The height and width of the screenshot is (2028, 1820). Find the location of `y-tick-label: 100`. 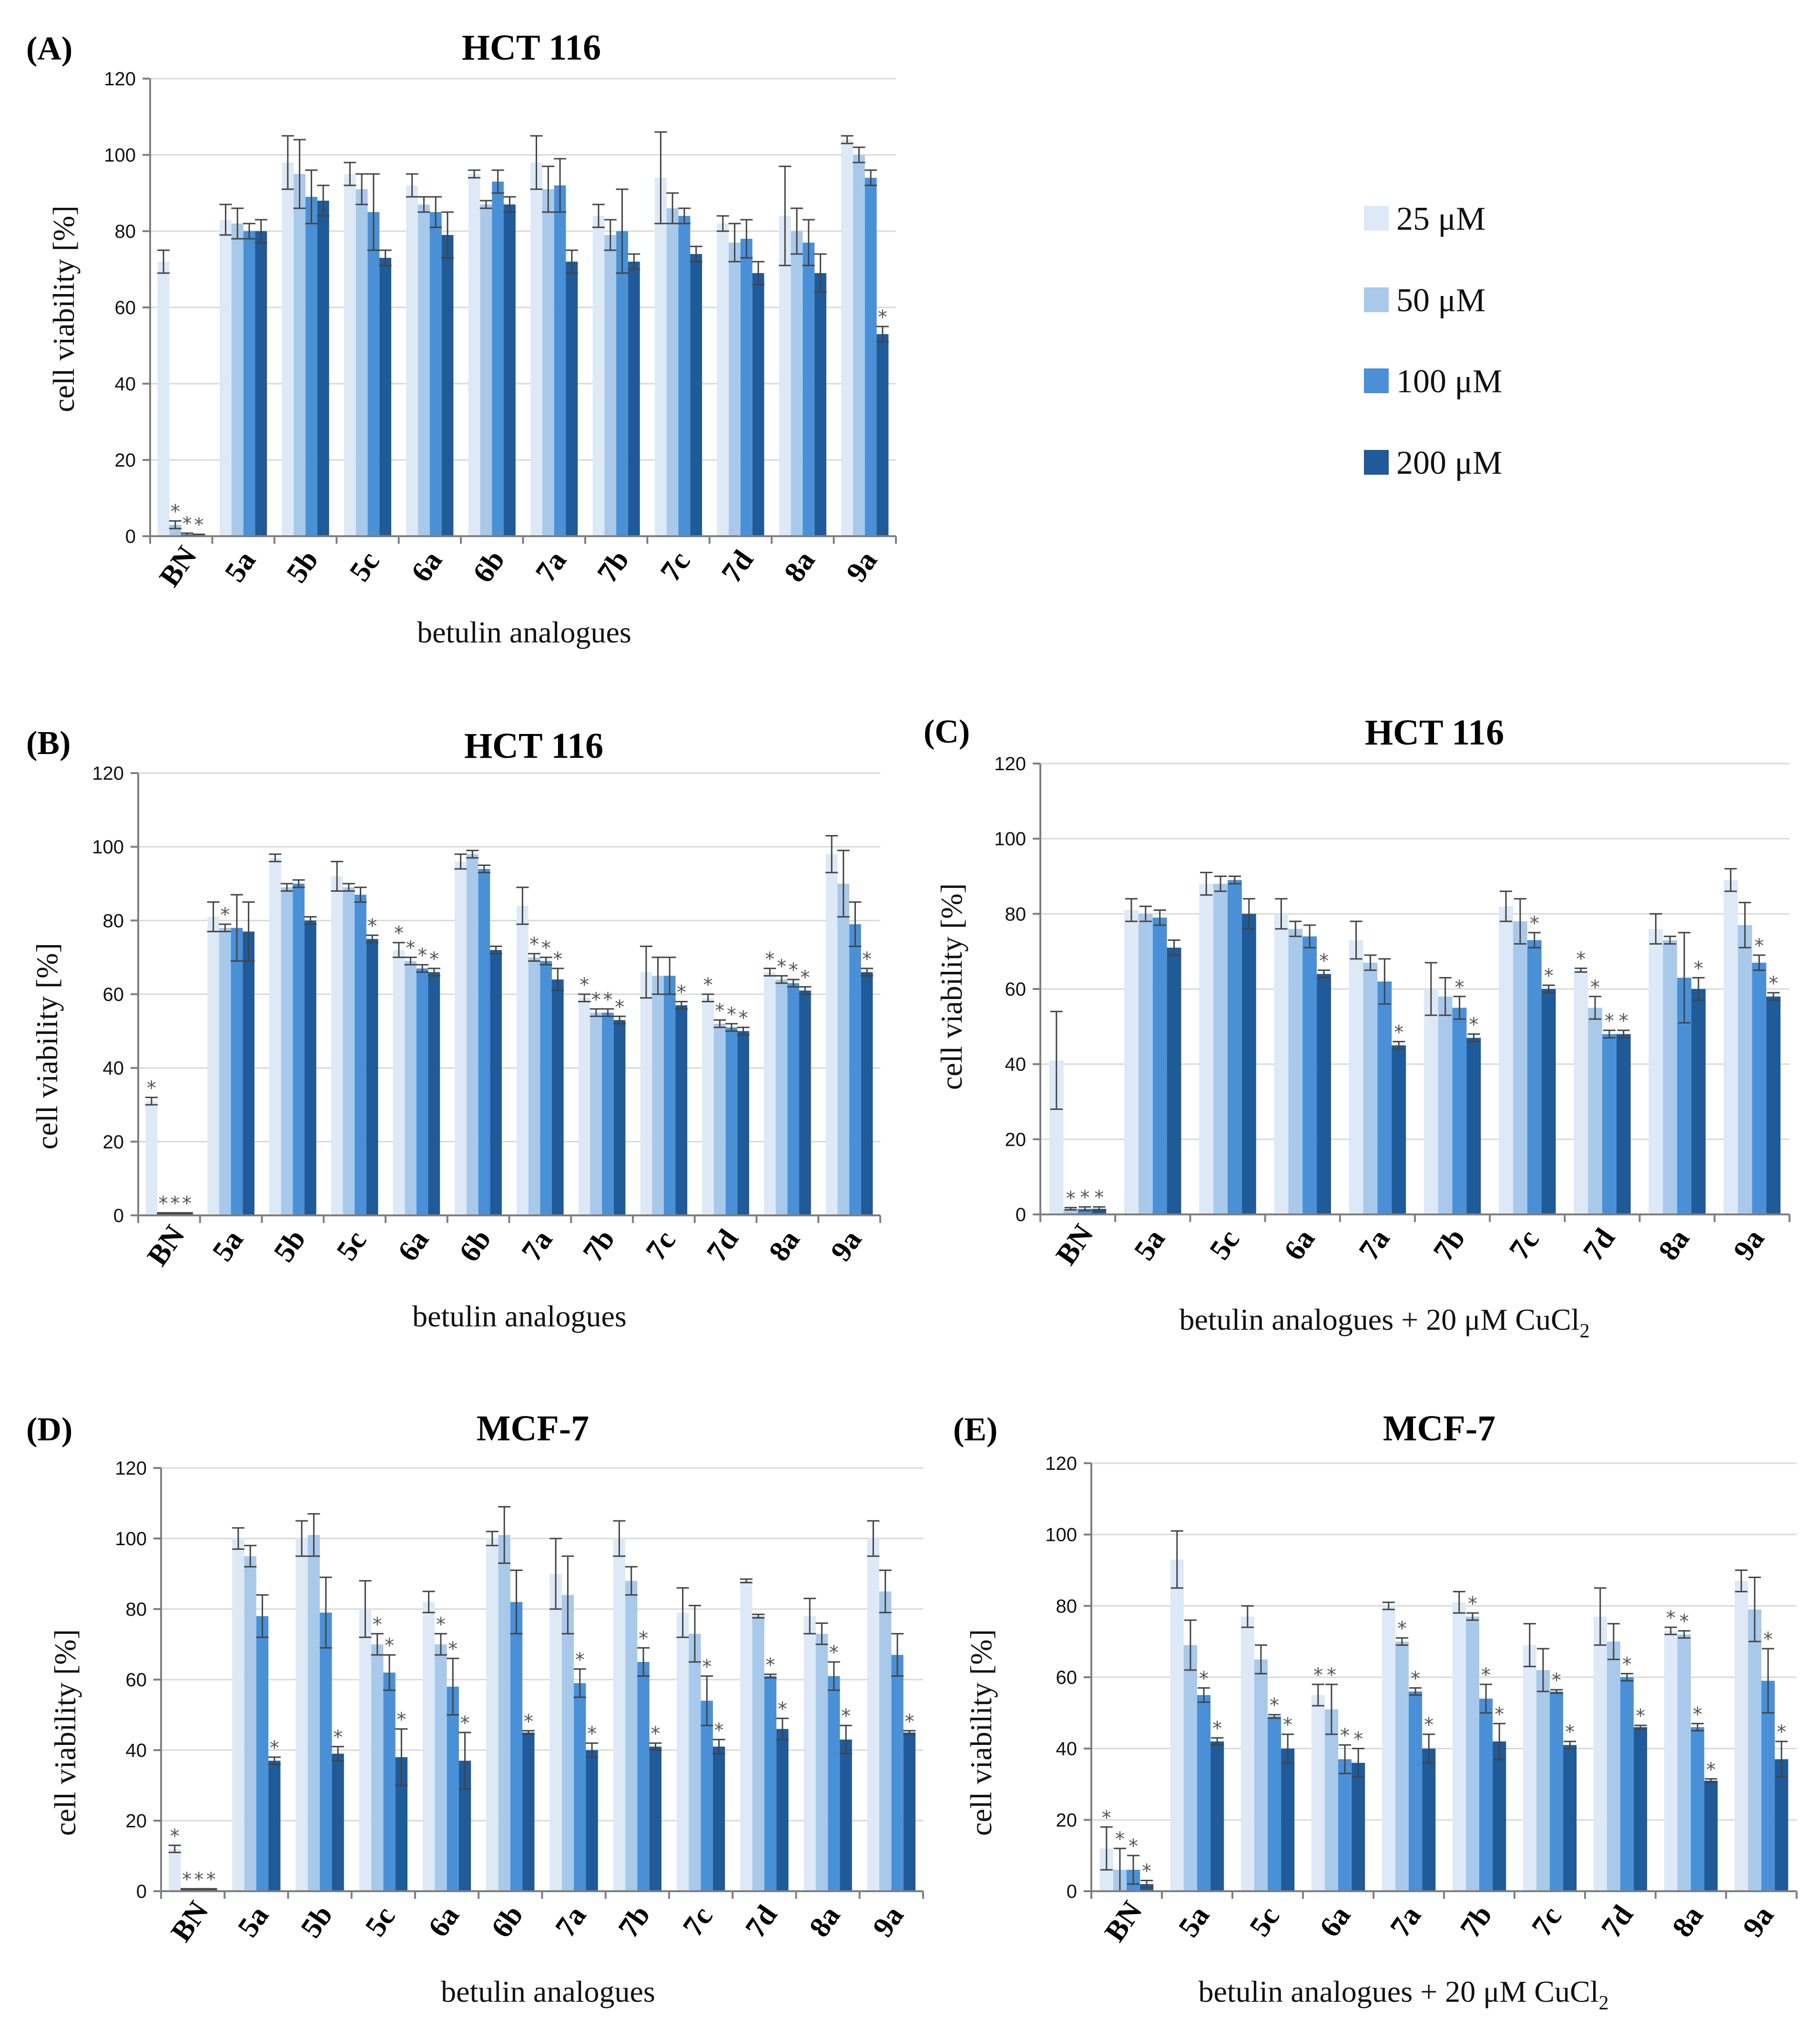

y-tick-label: 100 is located at coordinates (131, 1539).